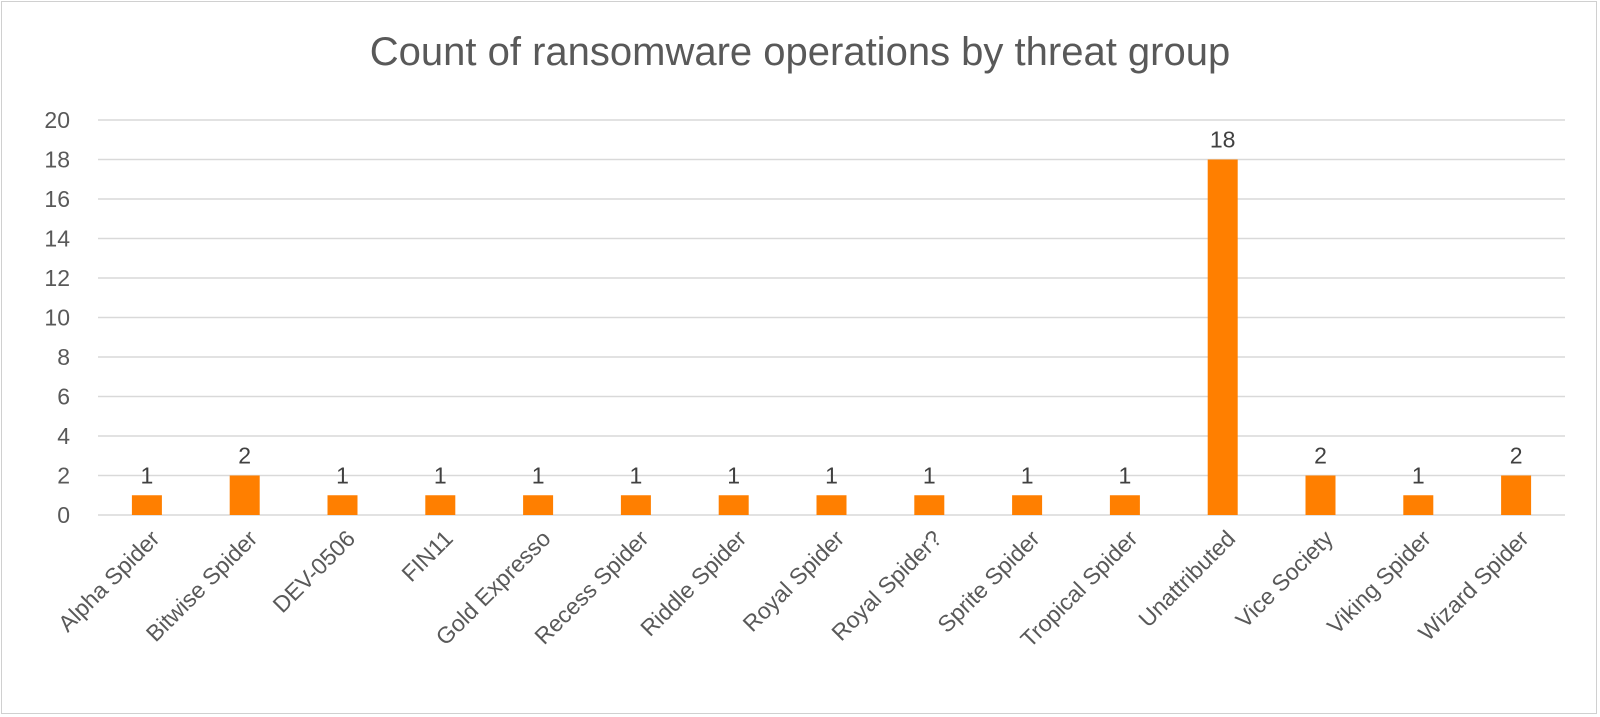  What do you see at coordinates (63, 476) in the screenshot?
I see `y-tick-label: 2` at bounding box center [63, 476].